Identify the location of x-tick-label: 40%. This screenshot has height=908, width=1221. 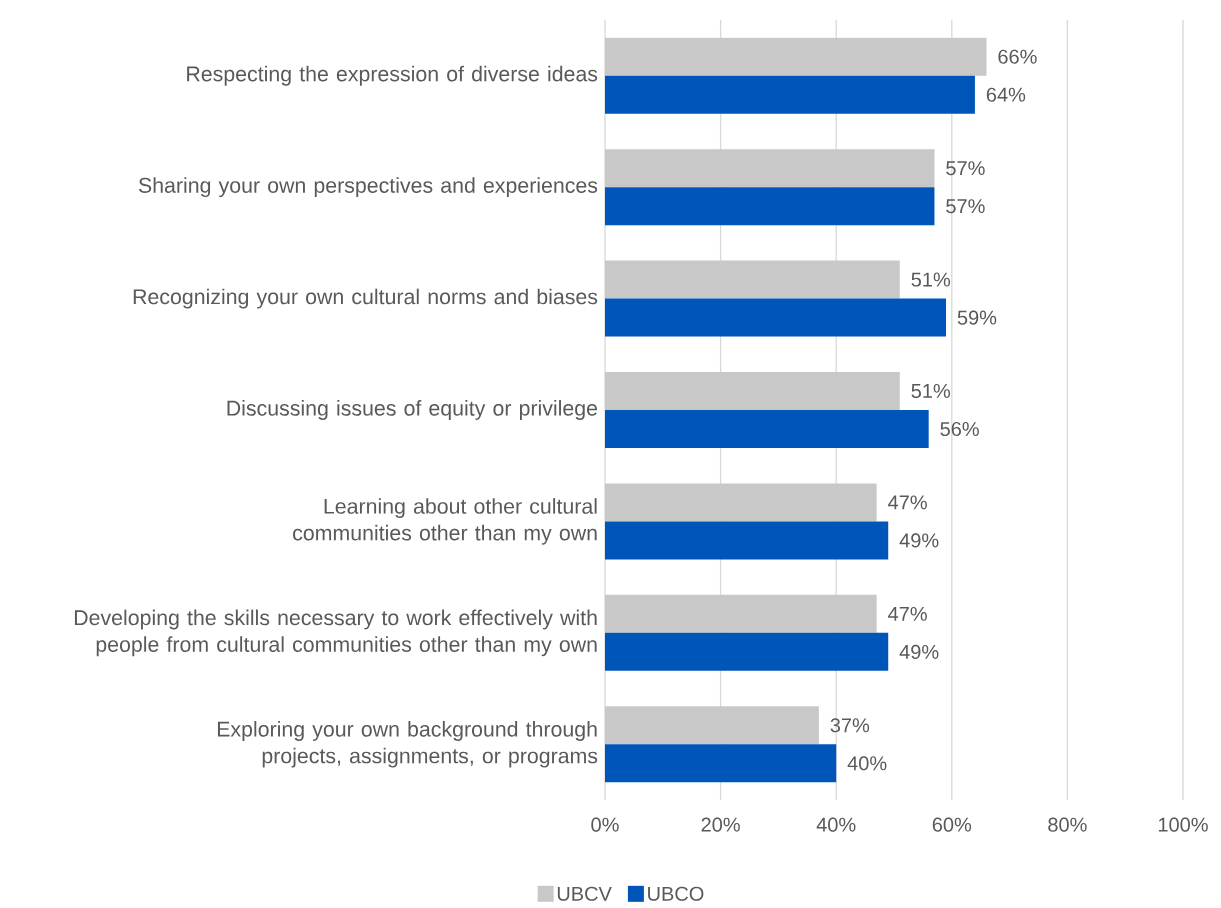
(836, 824).